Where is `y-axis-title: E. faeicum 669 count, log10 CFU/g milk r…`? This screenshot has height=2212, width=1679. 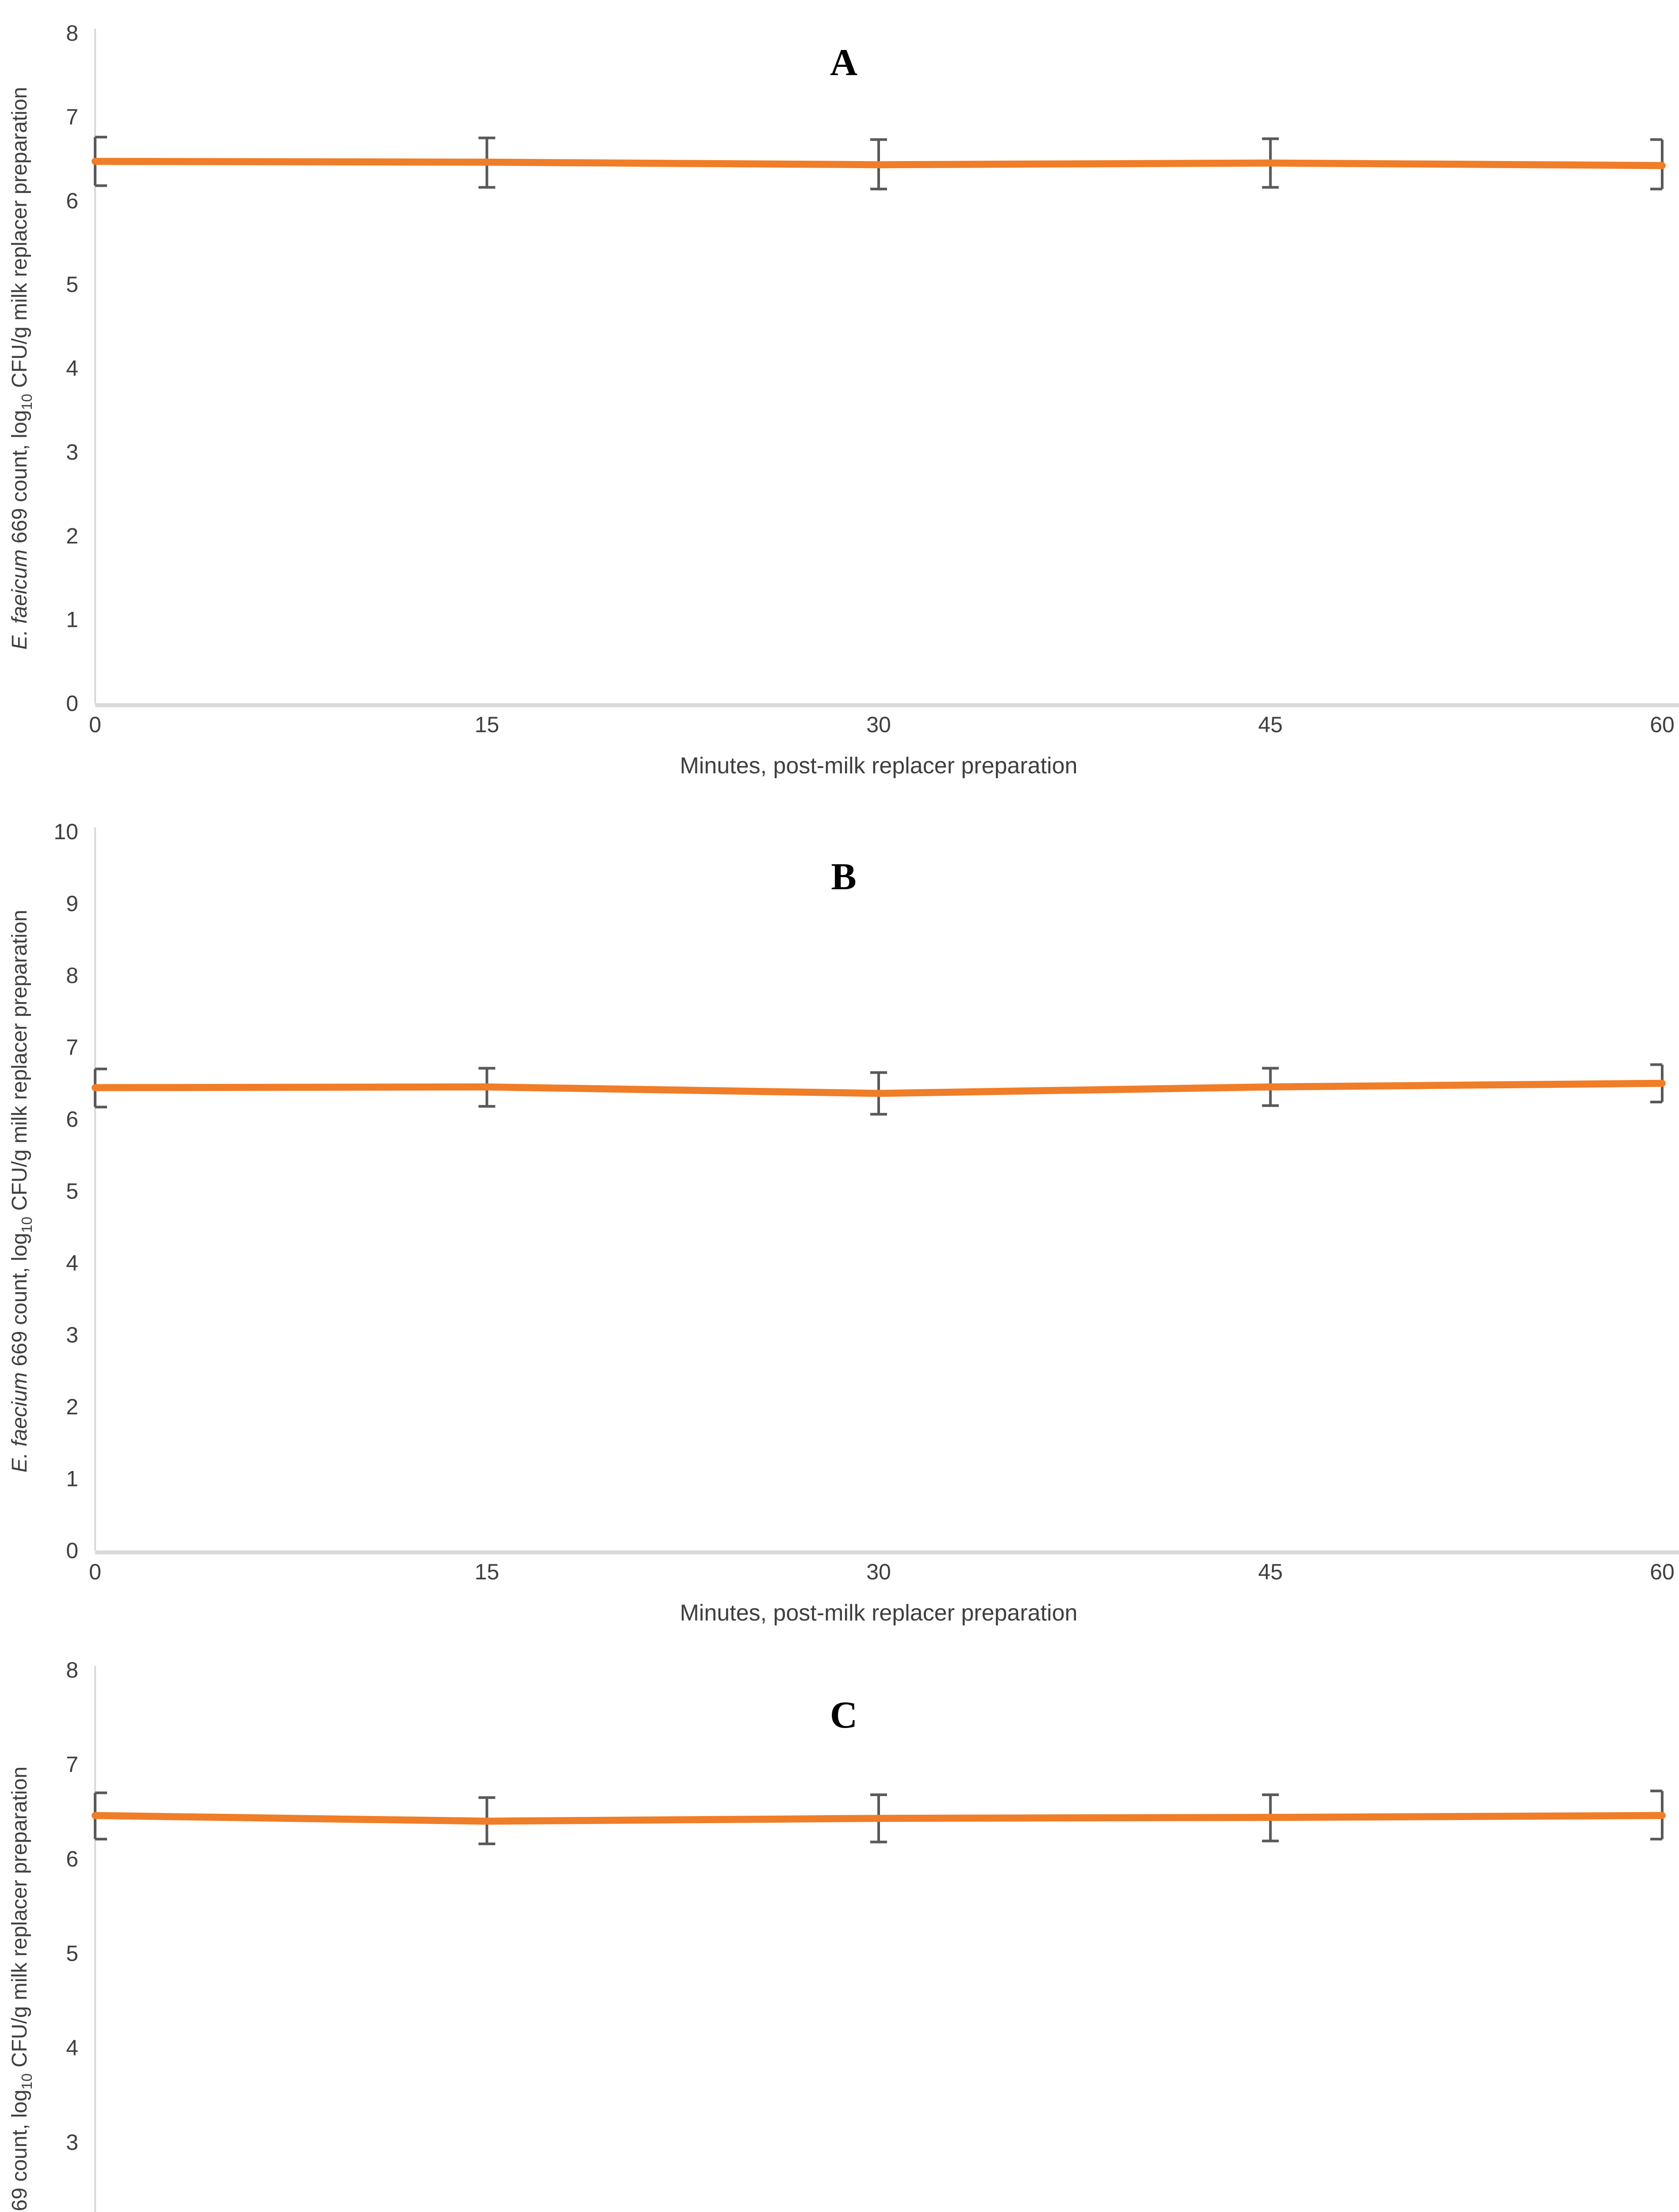 y-axis-title: E. faeicum 669 count, log10 CFU/g milk r… is located at coordinates (22, 369).